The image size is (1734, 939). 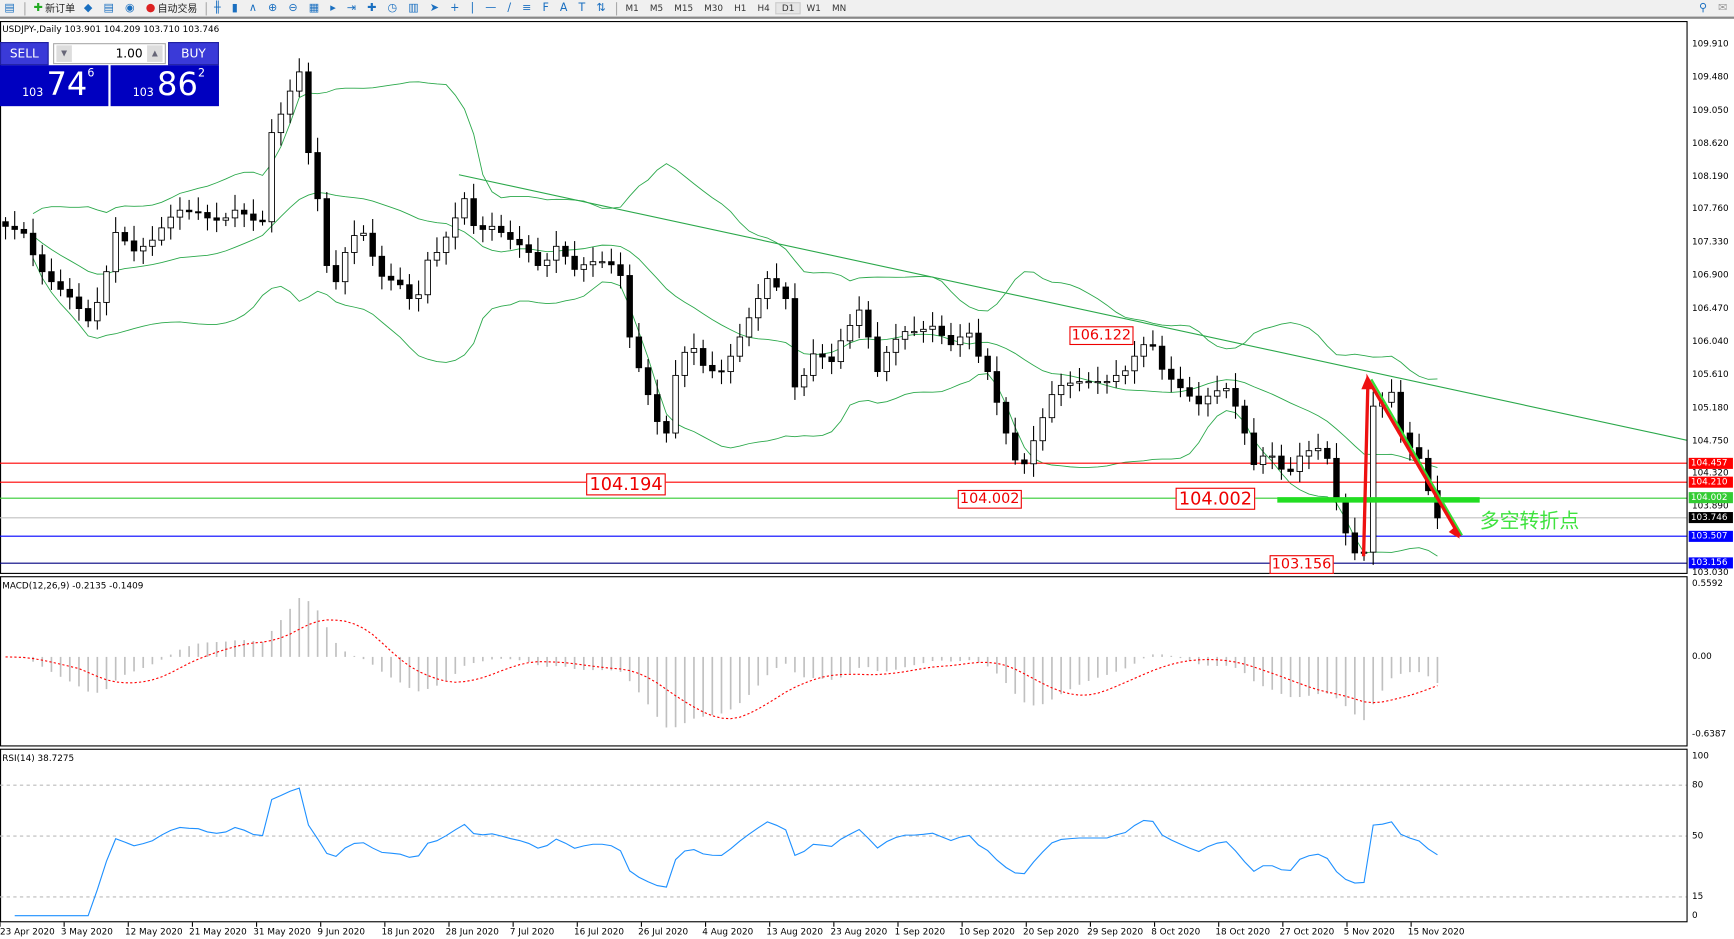 I want to click on timeframe-w1: W1, so click(x=813, y=8).